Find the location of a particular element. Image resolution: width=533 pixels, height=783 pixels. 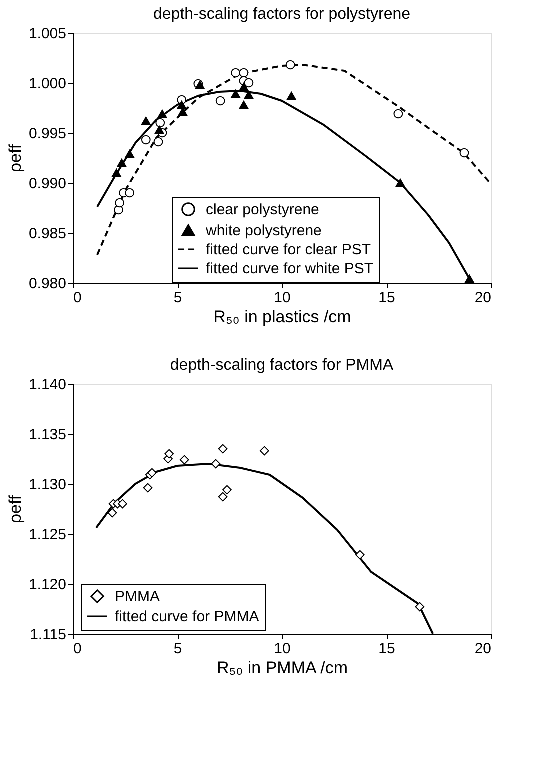

y-tick-label: 0.985 is located at coordinates (47, 234).